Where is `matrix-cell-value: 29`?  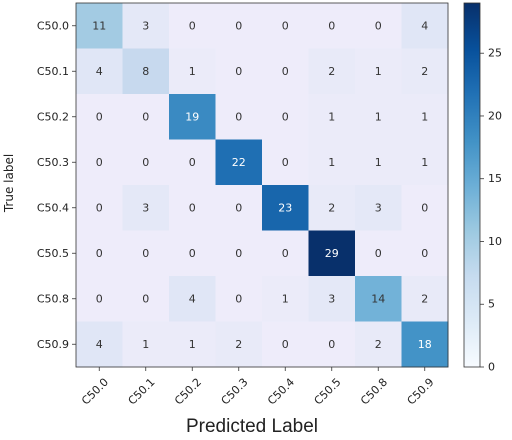
matrix-cell-value: 29 is located at coordinates (332, 253).